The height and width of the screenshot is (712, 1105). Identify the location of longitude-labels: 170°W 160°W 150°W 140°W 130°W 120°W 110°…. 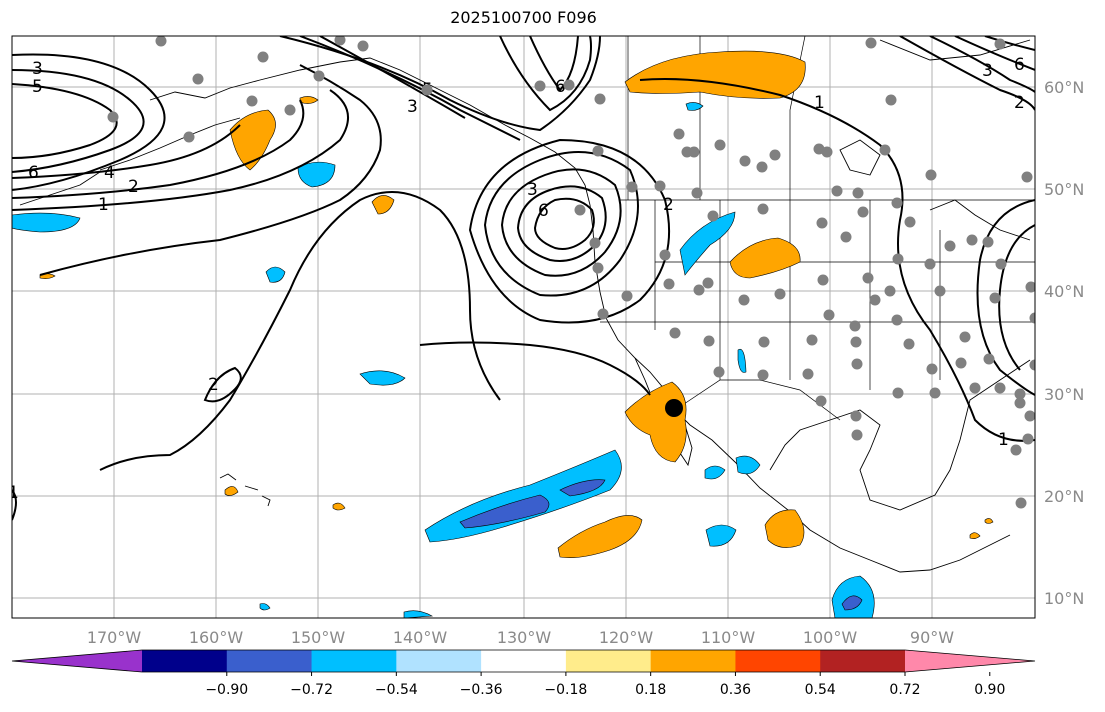
(520, 637).